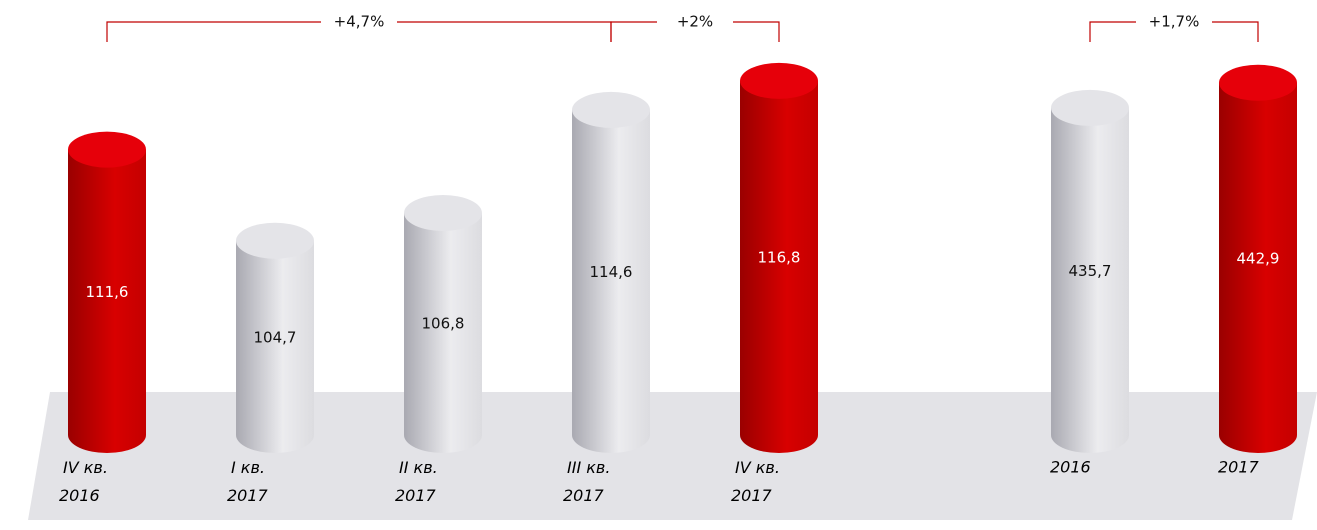 This screenshot has width=1317, height=530. I want to click on value-label: 442,9, so click(1258, 258).